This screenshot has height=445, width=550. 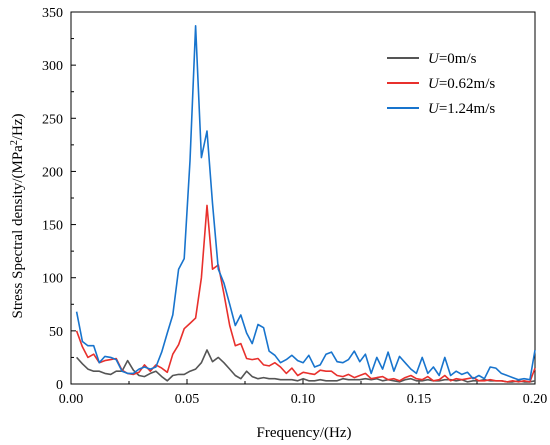 I want to click on x-tick-label: 0.15, so click(x=419, y=399).